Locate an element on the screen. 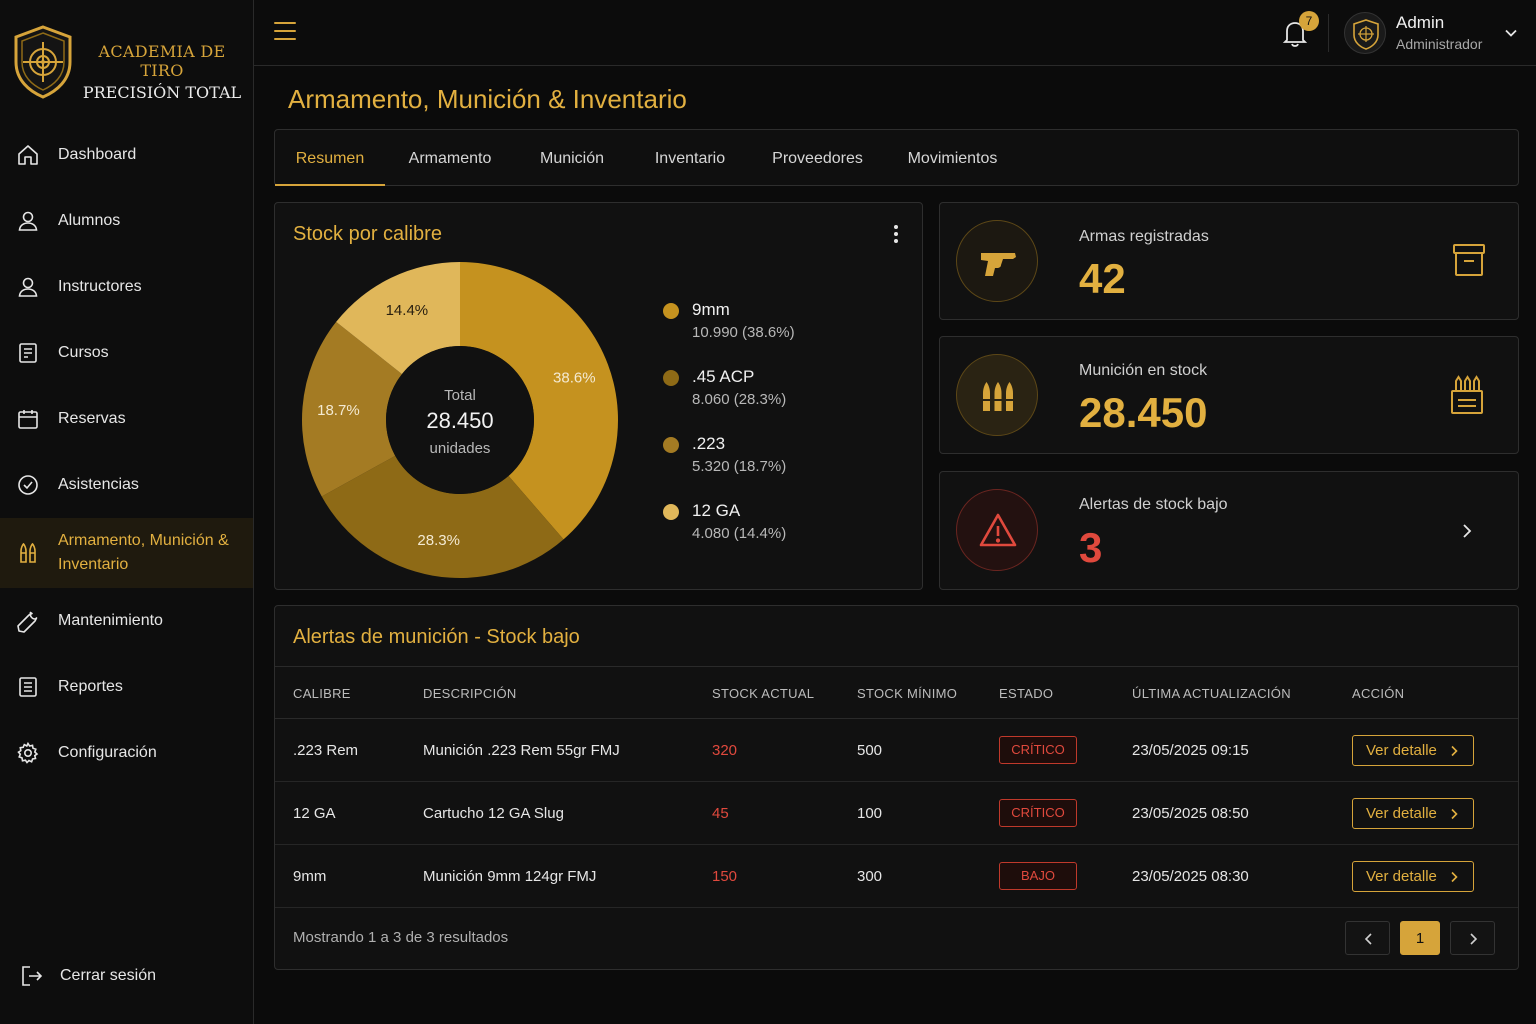 This screenshot has height=1024, width=1536. sidebar-item-armamento: Armamento, Munición & Inventario is located at coordinates (126, 553).